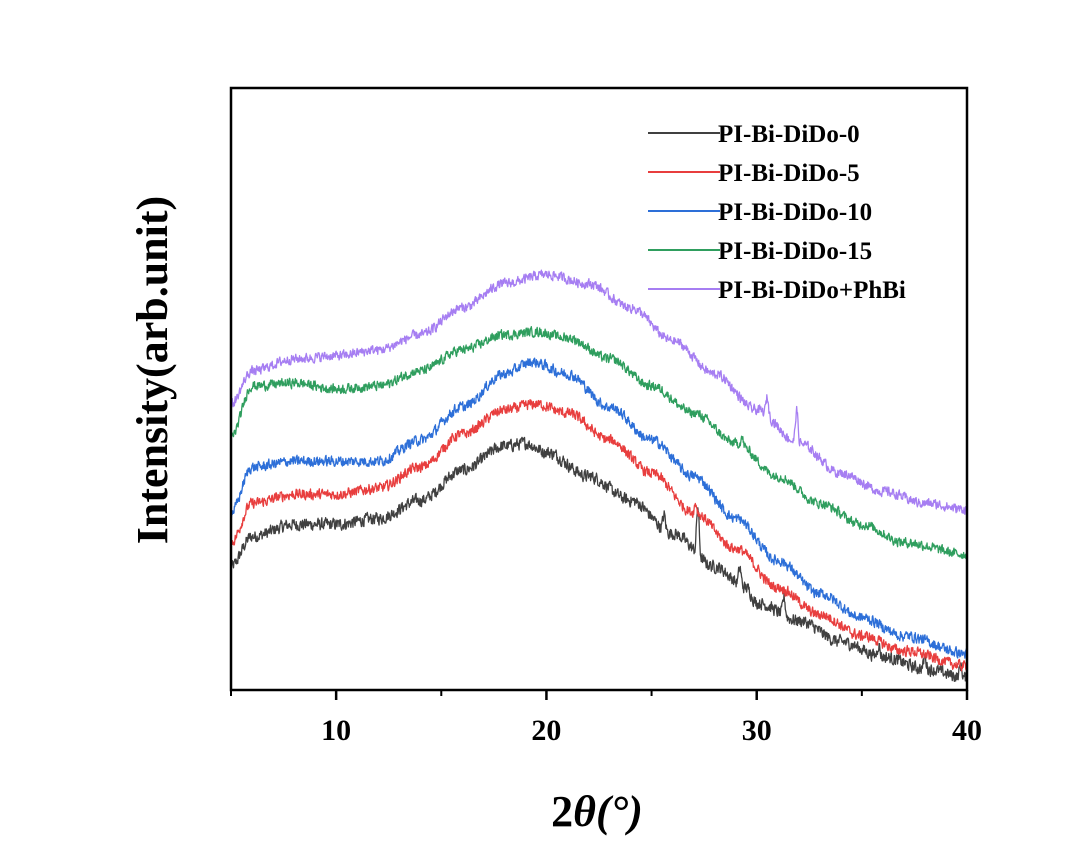 Image resolution: width=1080 pixels, height=841 pixels. What do you see at coordinates (789, 134) in the screenshot?
I see `legend-label: PI-Bi-DiDo-0` at bounding box center [789, 134].